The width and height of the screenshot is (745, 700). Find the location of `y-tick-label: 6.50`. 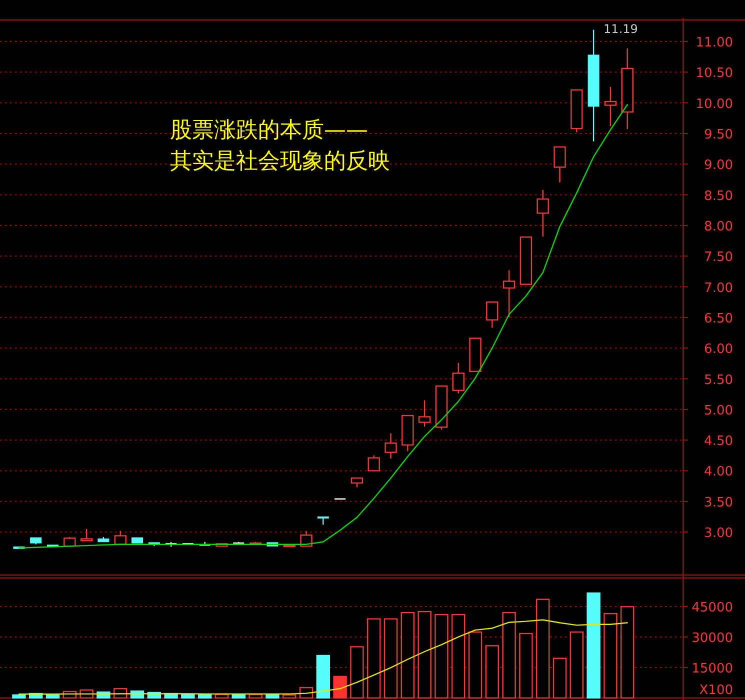

y-tick-label: 6.50 is located at coordinates (718, 318).